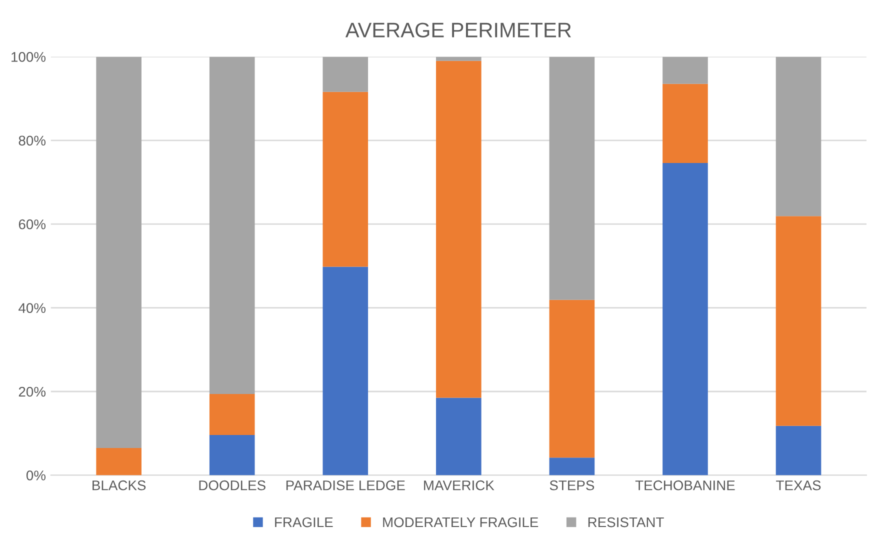 This screenshot has width=877, height=540. I want to click on x-tick-label: TECHOBANINE, so click(685, 485).